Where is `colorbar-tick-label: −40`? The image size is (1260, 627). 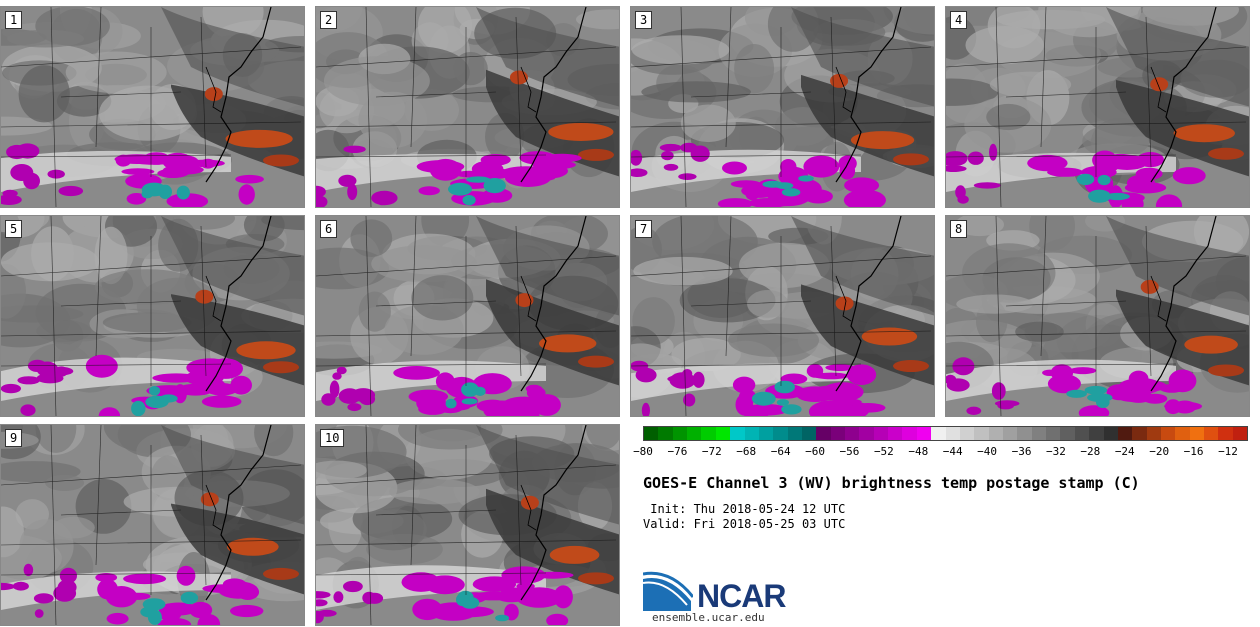
colorbar-tick-label: −40 is located at coordinates (987, 451).